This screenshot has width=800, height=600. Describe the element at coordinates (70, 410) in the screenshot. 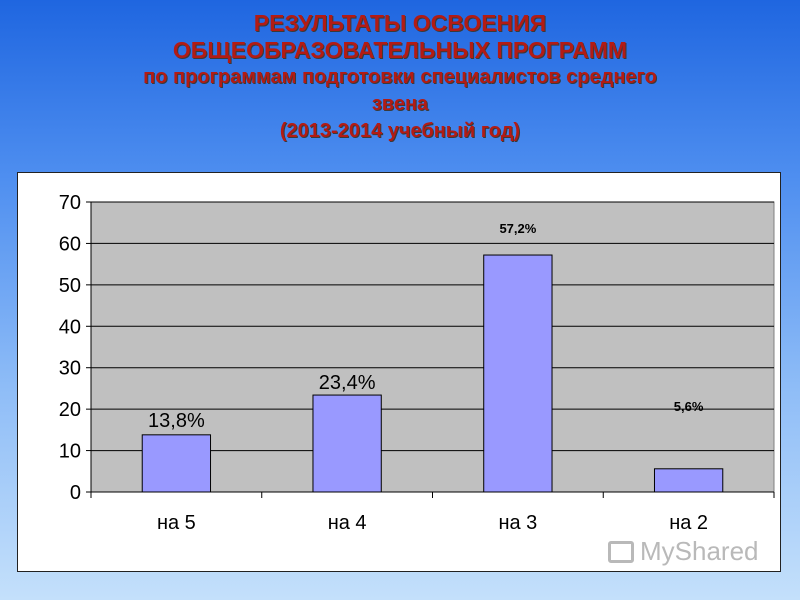

I see `y-tick-label: 20` at that location.